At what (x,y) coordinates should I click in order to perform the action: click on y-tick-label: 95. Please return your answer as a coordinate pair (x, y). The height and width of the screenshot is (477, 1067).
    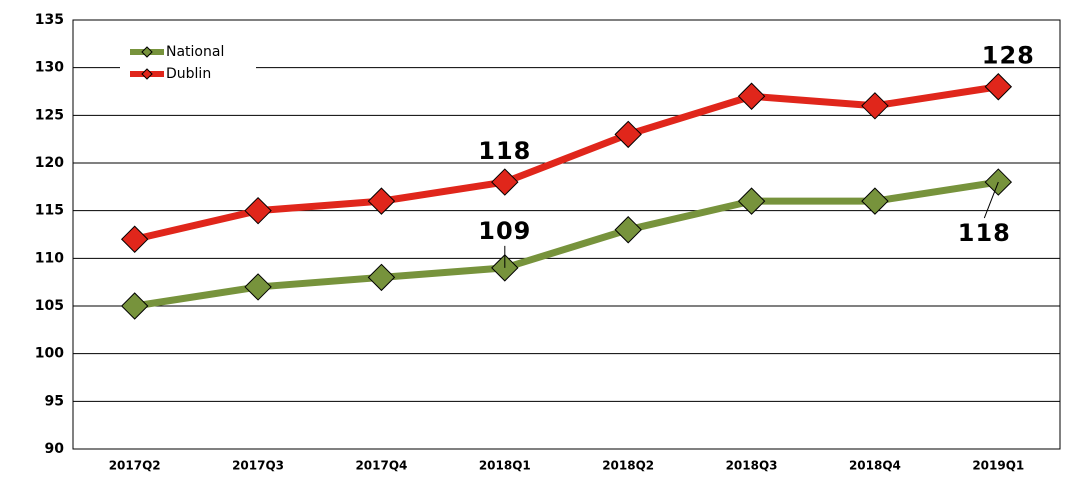
    Looking at the image, I should click on (54, 401).